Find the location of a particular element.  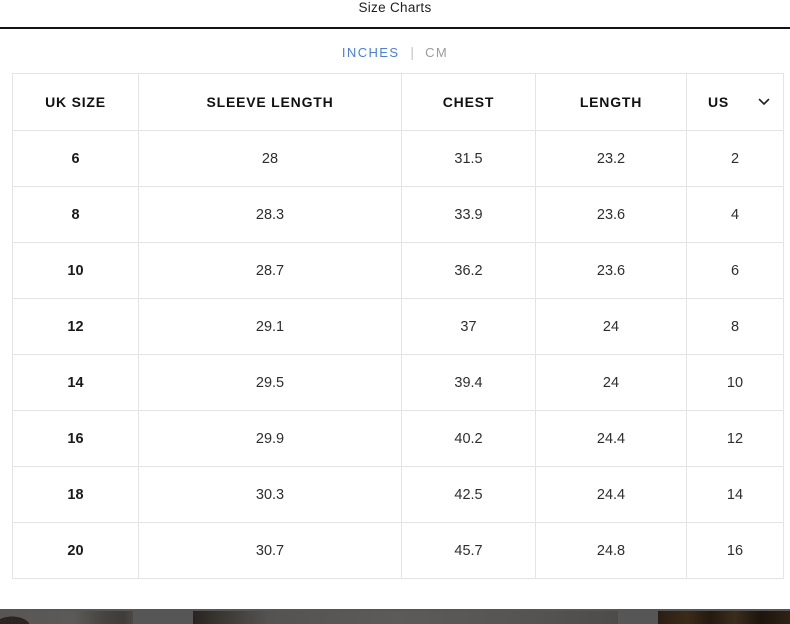

table-cell: 28.3 is located at coordinates (270, 214).